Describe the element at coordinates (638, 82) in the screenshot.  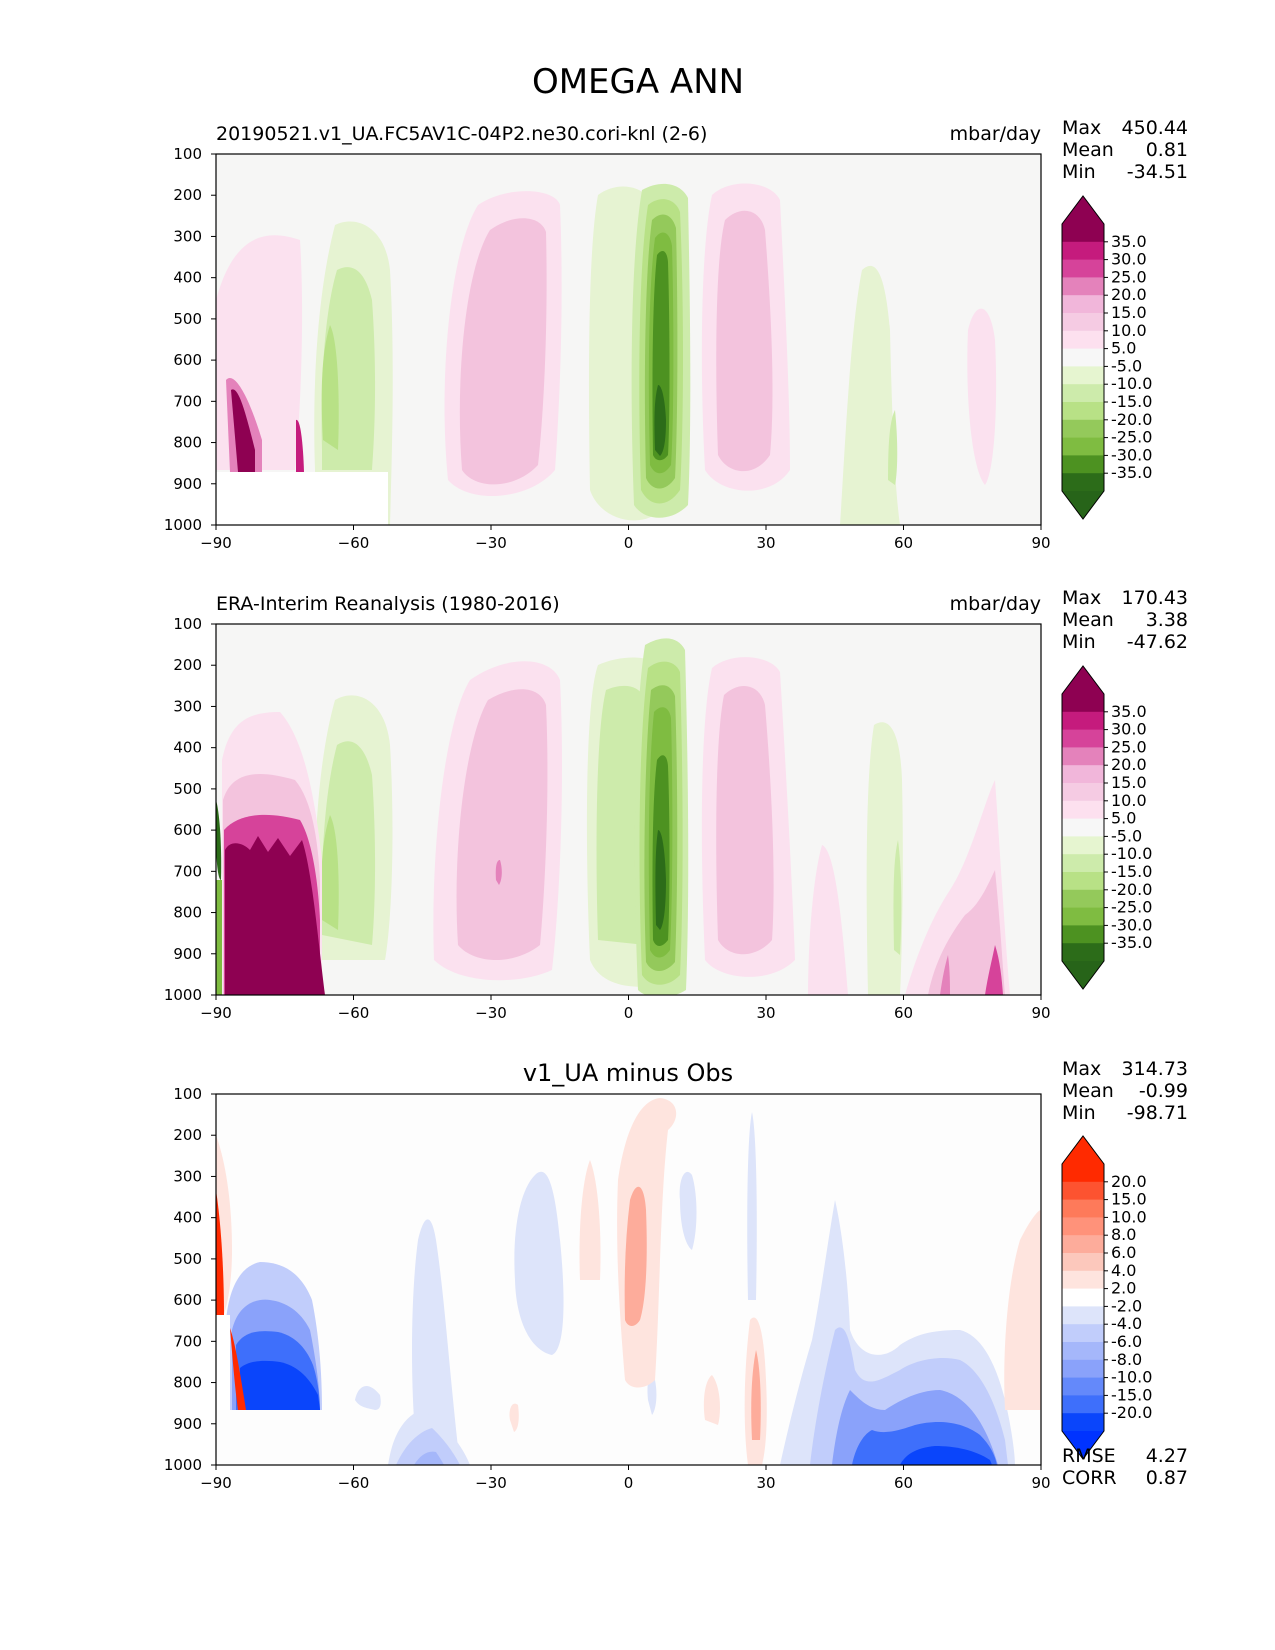
I see `figure-title: OMEGA ANN` at that location.